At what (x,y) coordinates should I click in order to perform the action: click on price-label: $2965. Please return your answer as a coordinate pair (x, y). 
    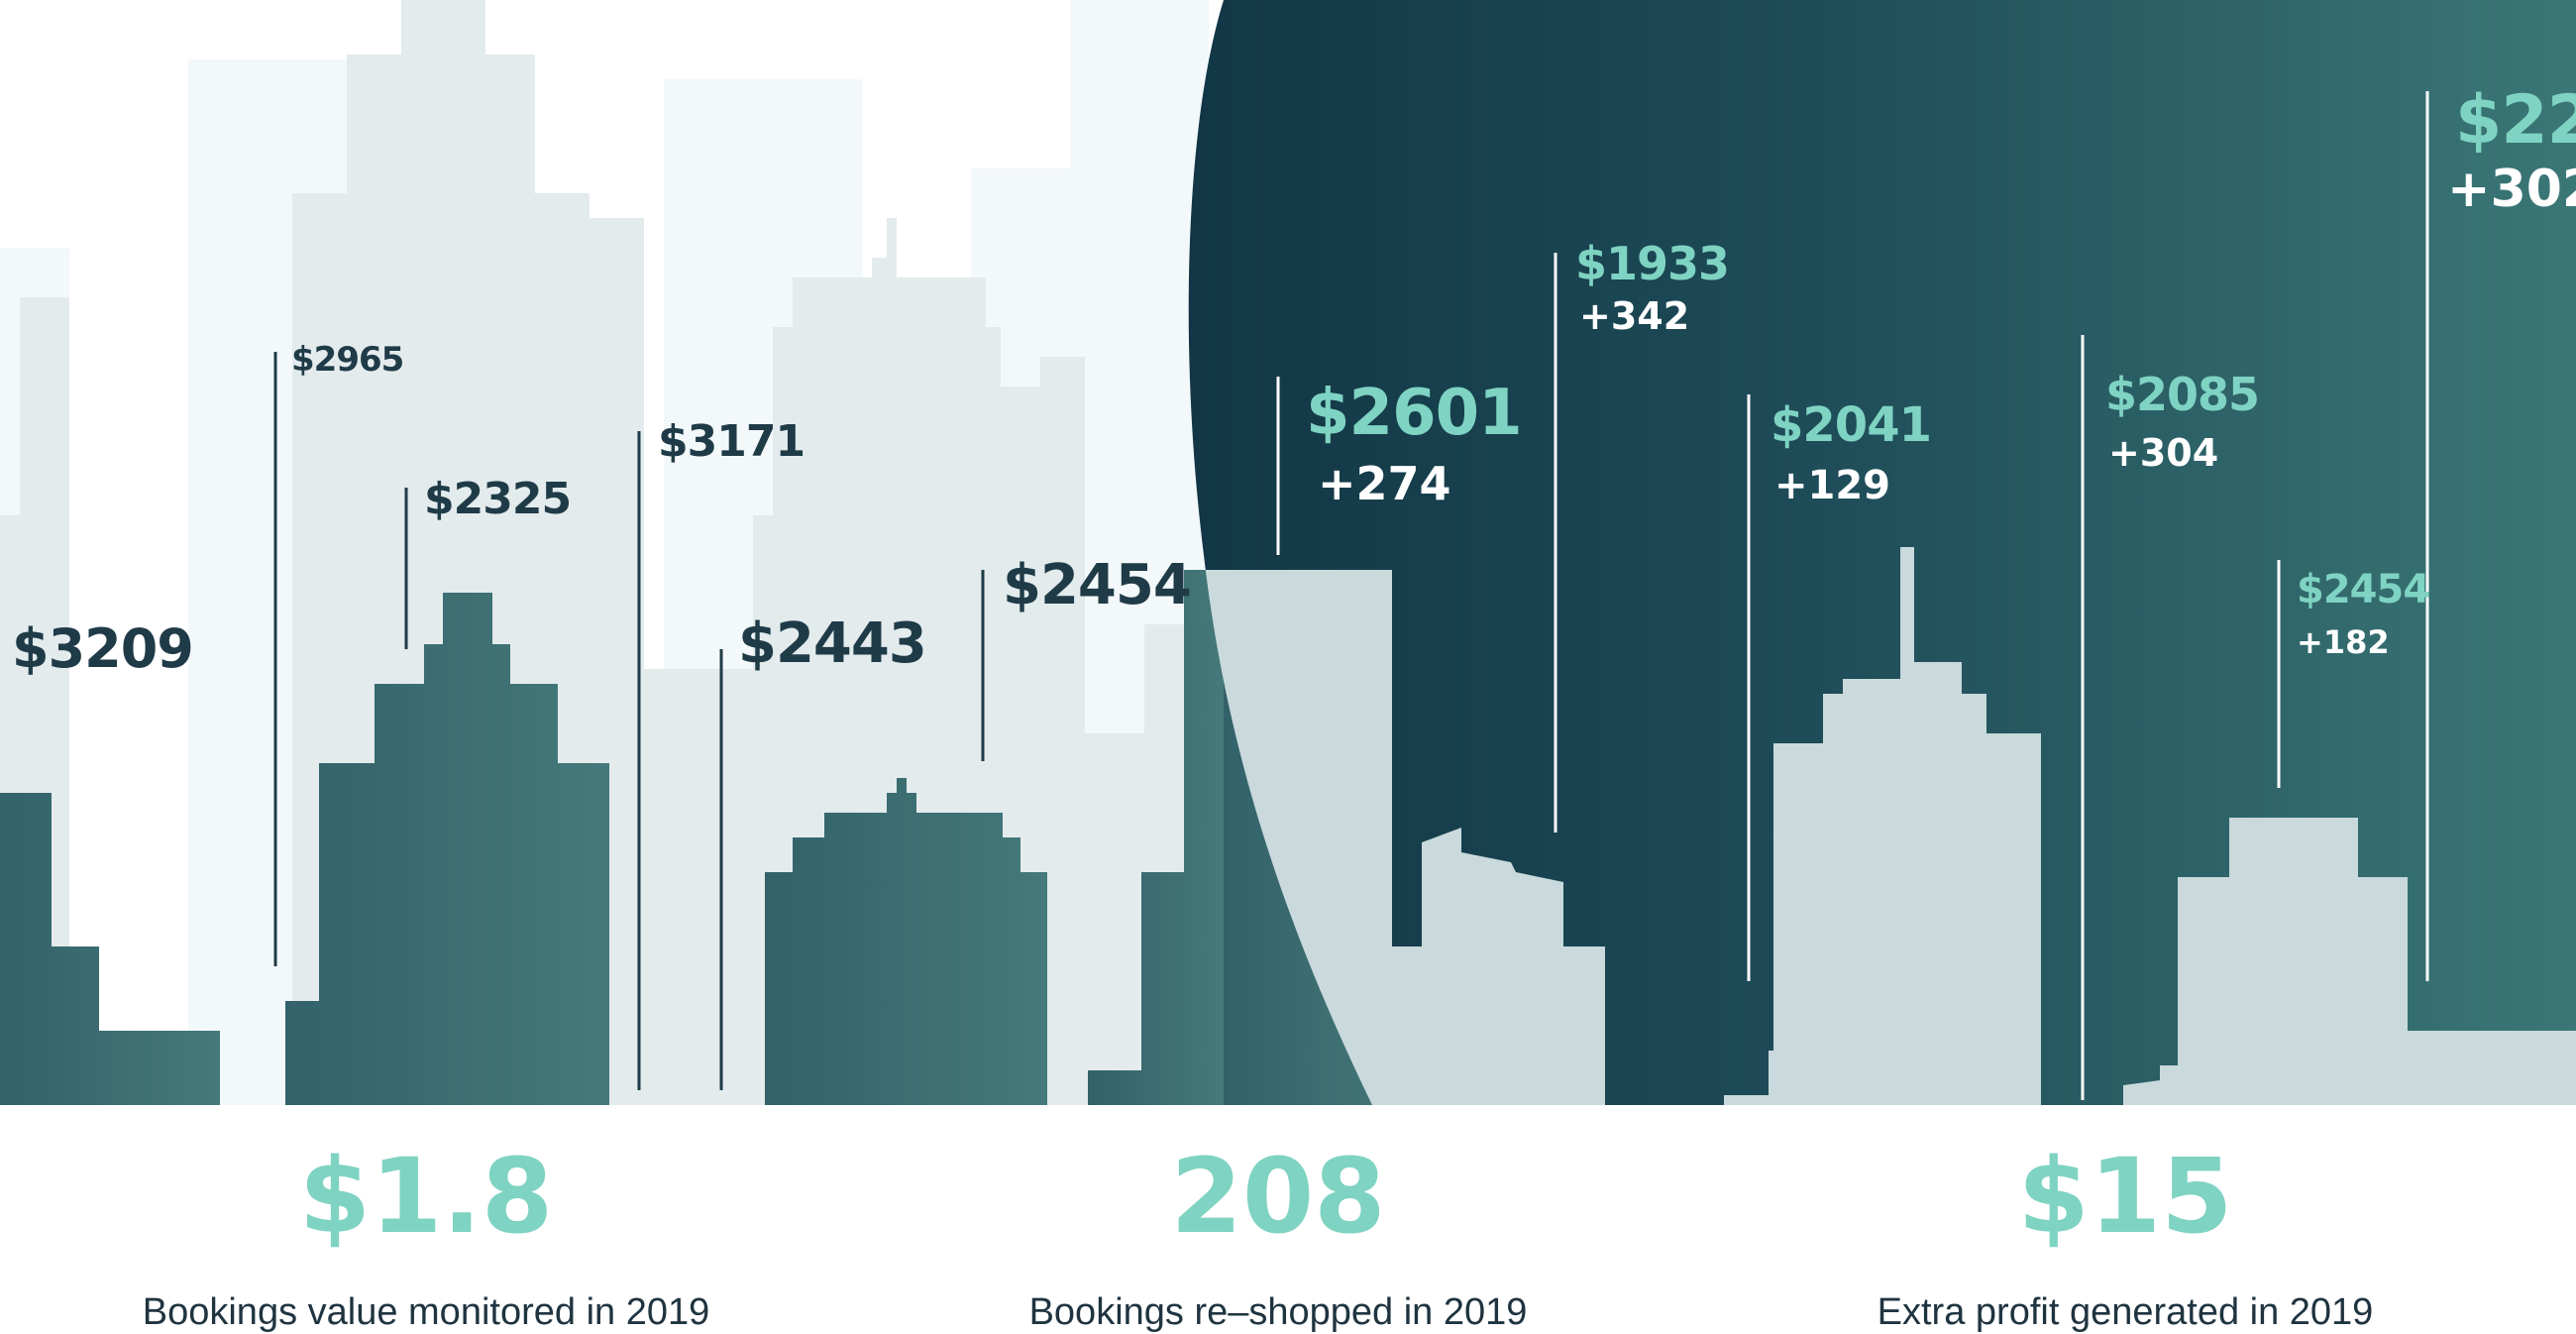
    Looking at the image, I should click on (347, 360).